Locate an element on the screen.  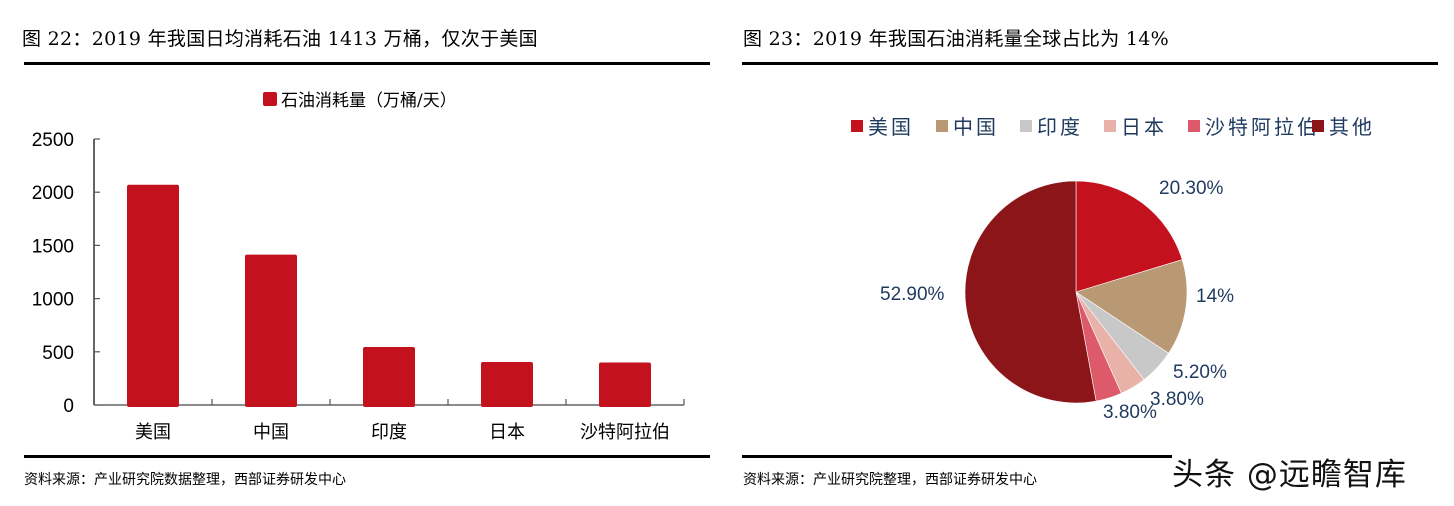
watermark: 头条 @远瞻智库 is located at coordinates (1289, 475).